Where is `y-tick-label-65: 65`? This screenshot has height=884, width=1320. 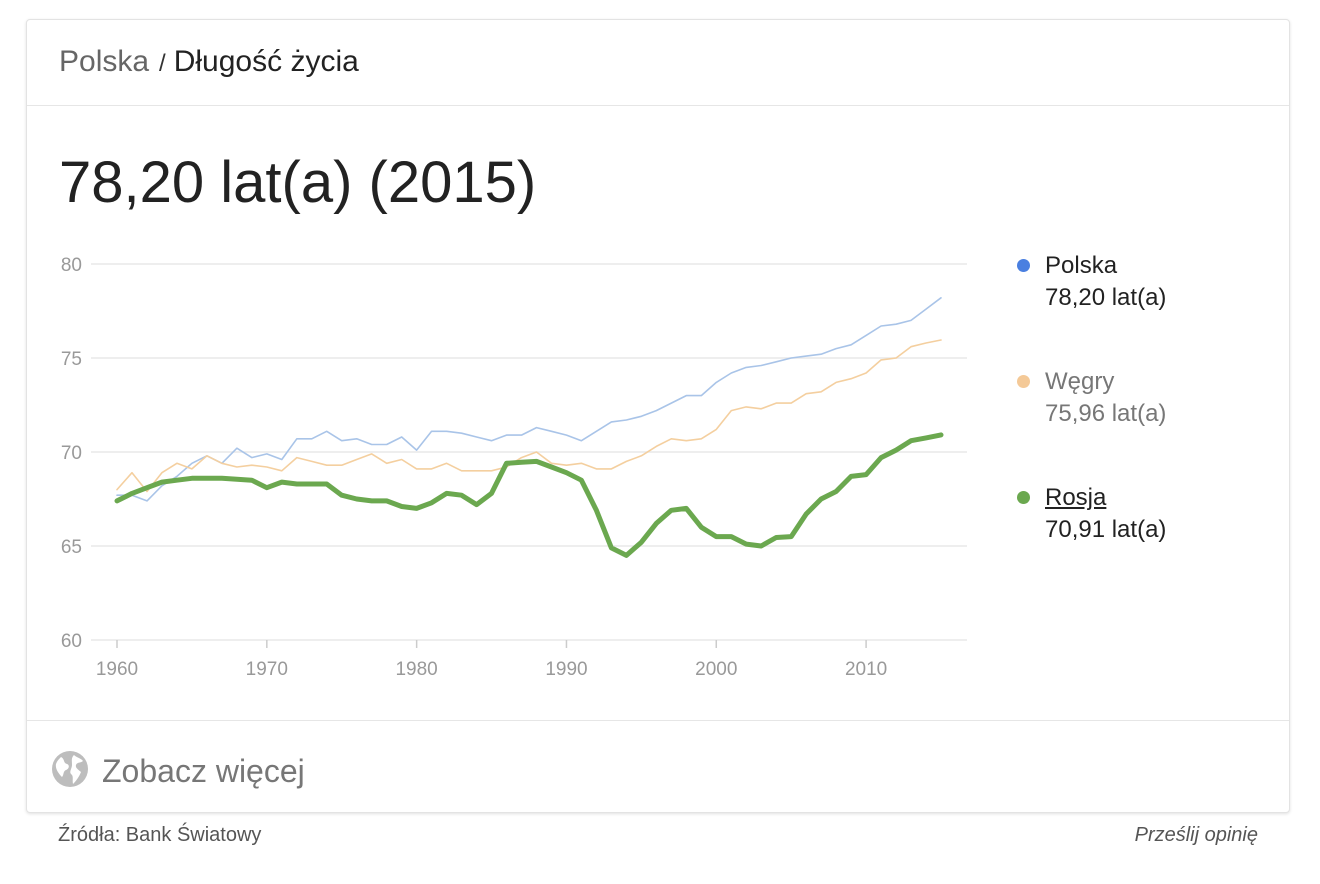 y-tick-label-65: 65 is located at coordinates (71, 547).